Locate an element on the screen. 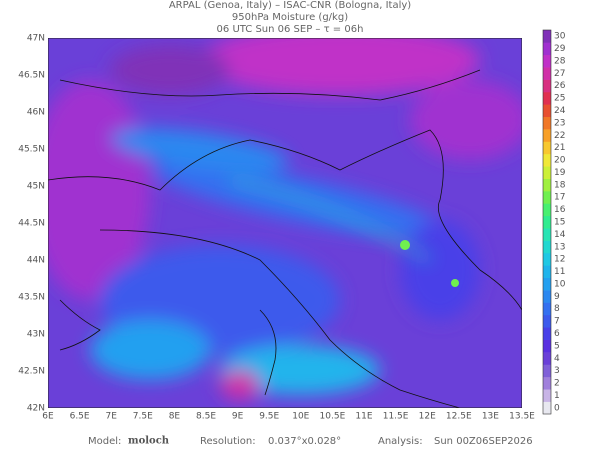 Image resolution: width=600 pixels, height=450 pixels. footer-value: moloch is located at coordinates (149, 441).